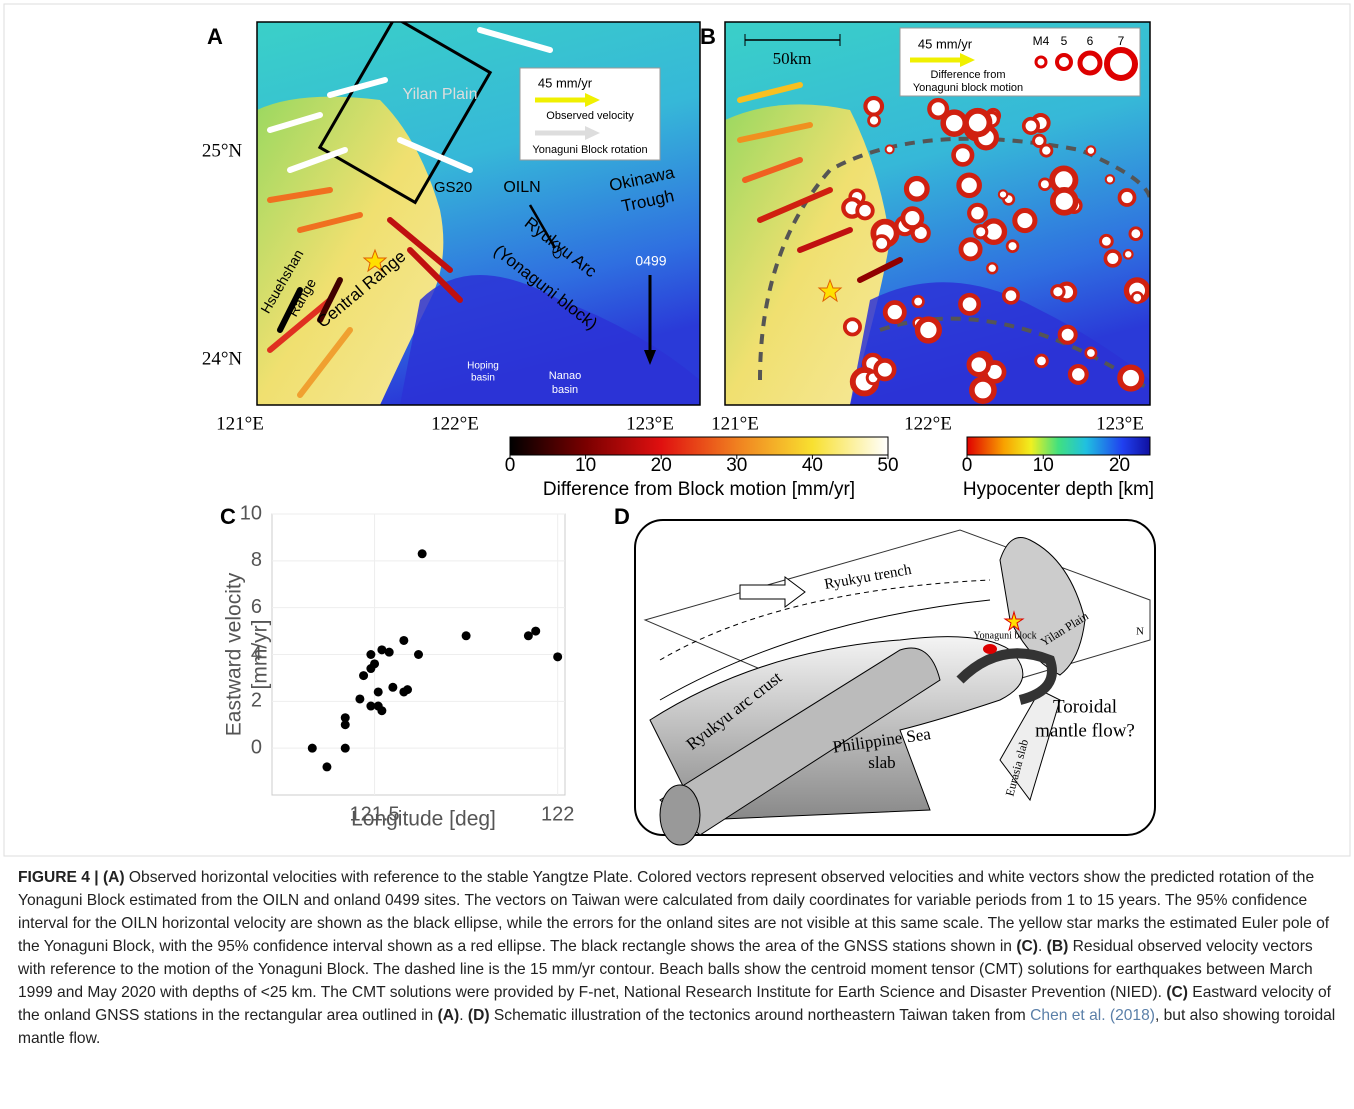 The image size is (1354, 1109). I want to click on legend-label: Yonaguni Block rotation, so click(589, 150).